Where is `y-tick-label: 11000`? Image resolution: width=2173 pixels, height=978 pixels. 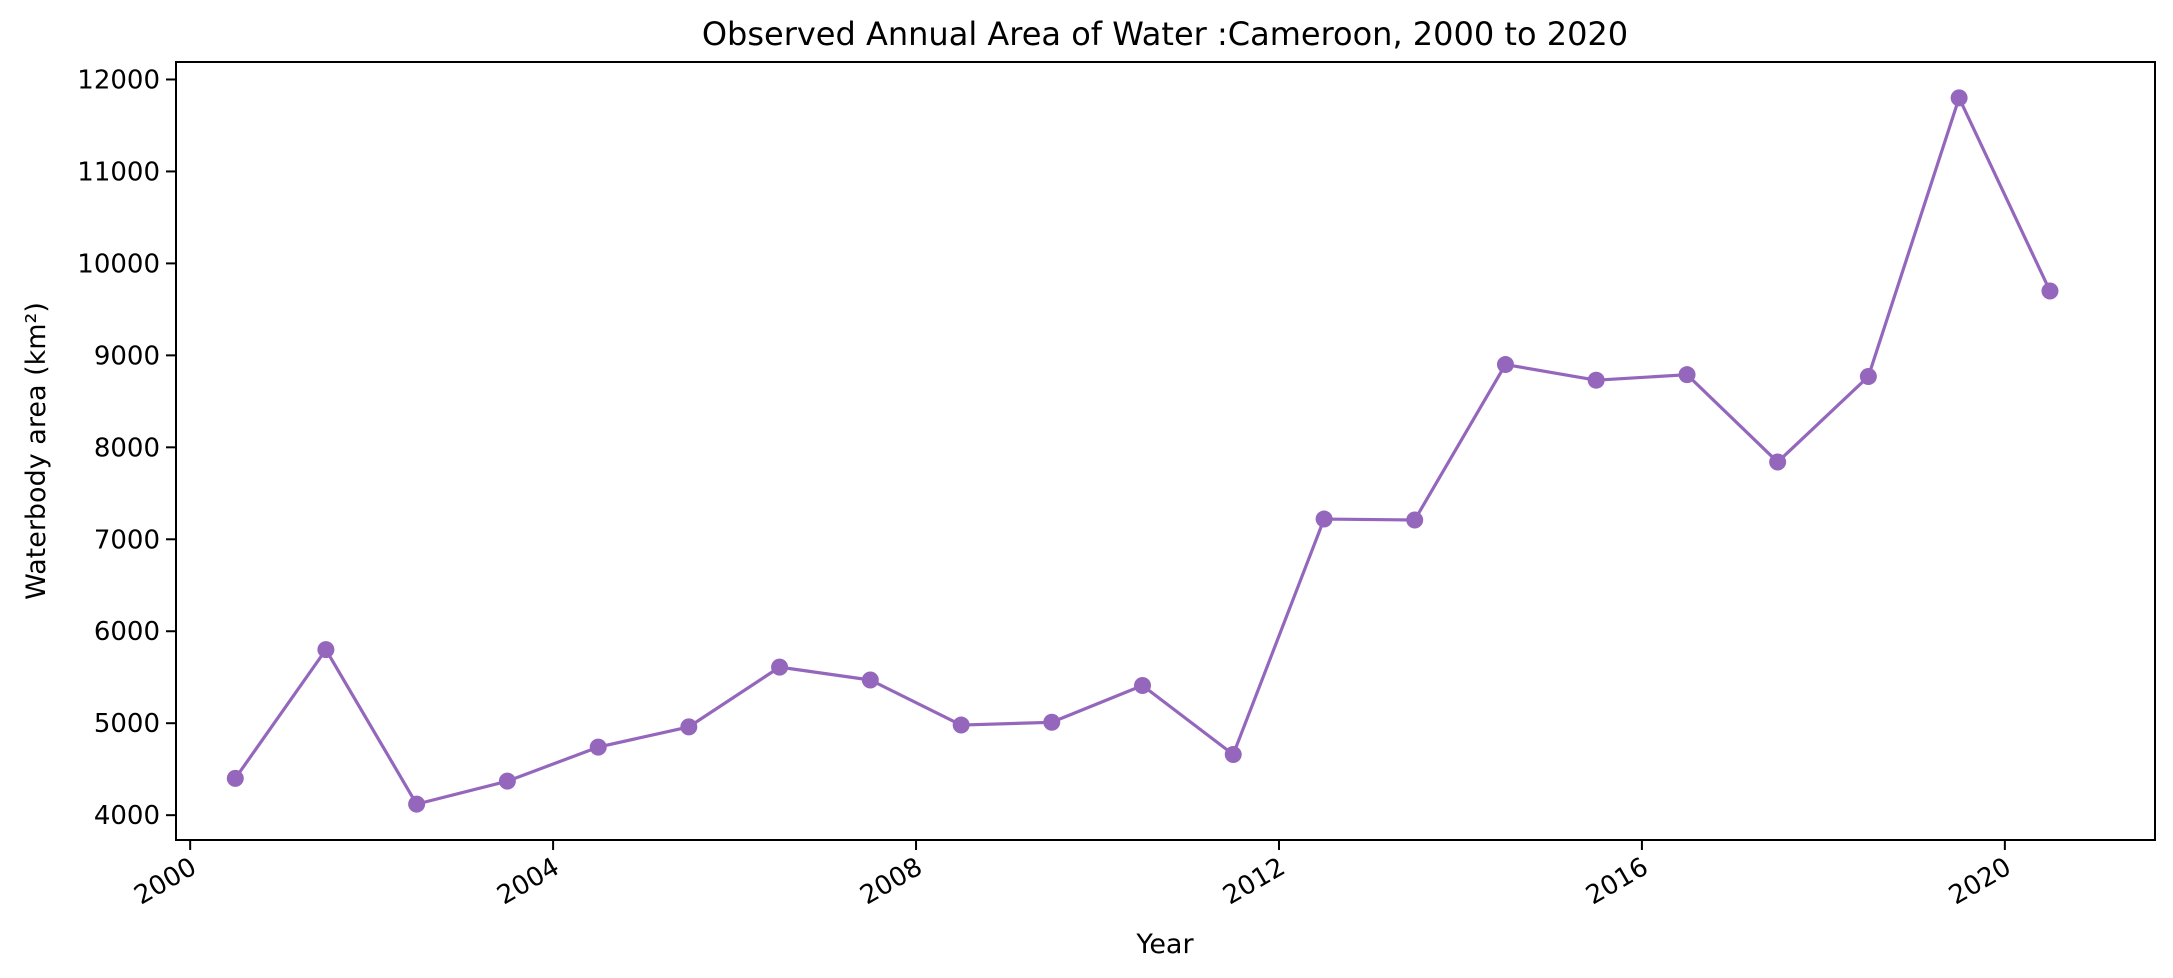 y-tick-label: 11000 is located at coordinates (118, 172).